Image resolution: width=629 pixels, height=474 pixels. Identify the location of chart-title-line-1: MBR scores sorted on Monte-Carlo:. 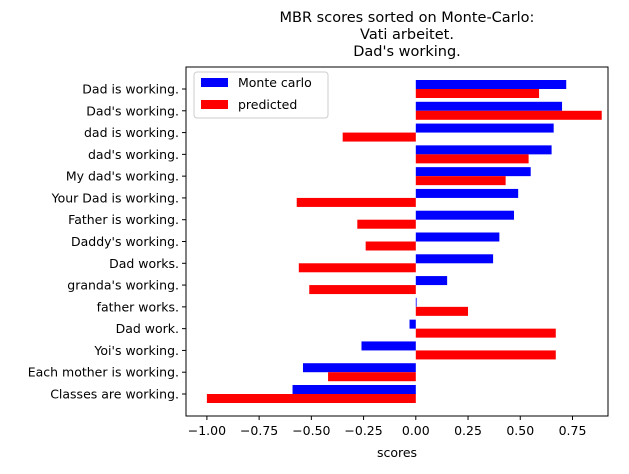
(407, 18).